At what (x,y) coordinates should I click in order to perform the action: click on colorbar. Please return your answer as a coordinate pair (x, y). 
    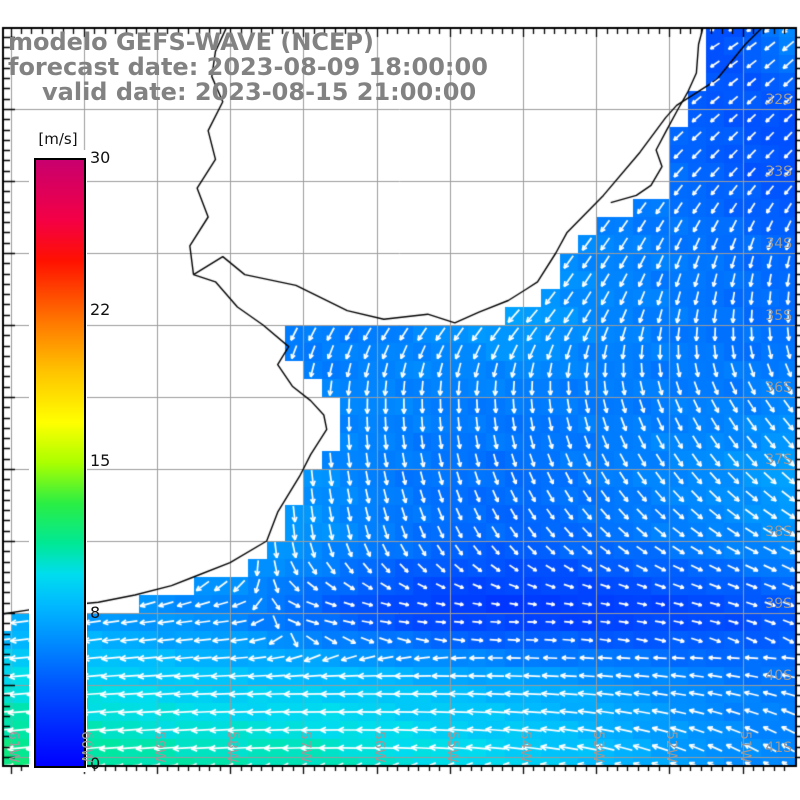
    Looking at the image, I should click on (60, 463).